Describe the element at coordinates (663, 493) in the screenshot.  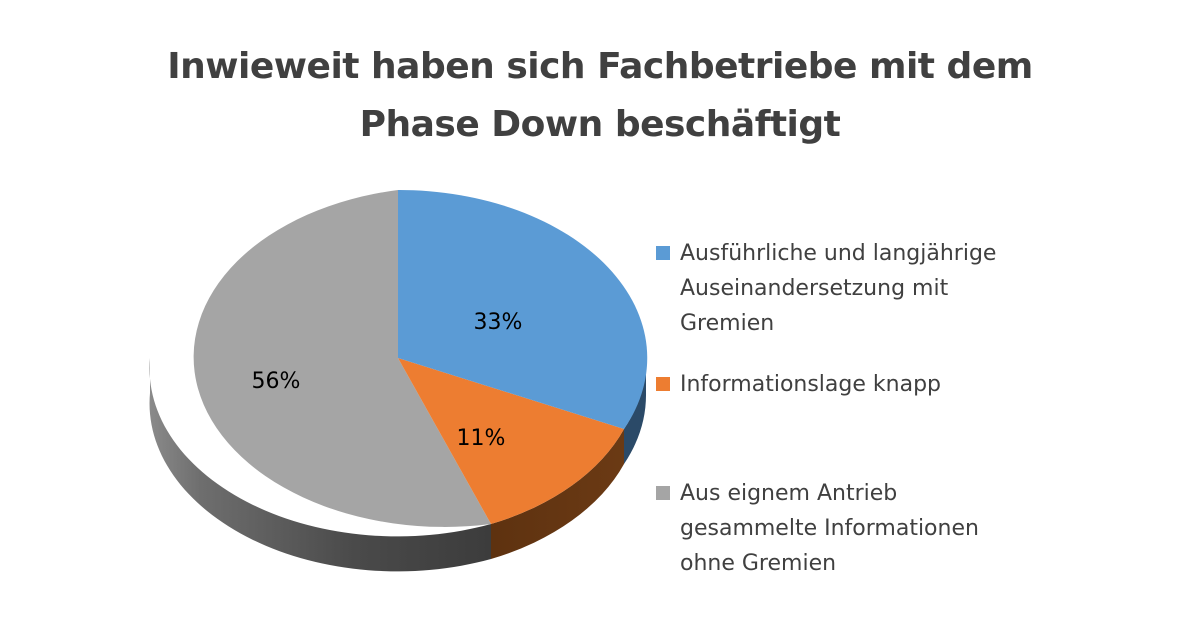
I see `legend-swatch-gray` at that location.